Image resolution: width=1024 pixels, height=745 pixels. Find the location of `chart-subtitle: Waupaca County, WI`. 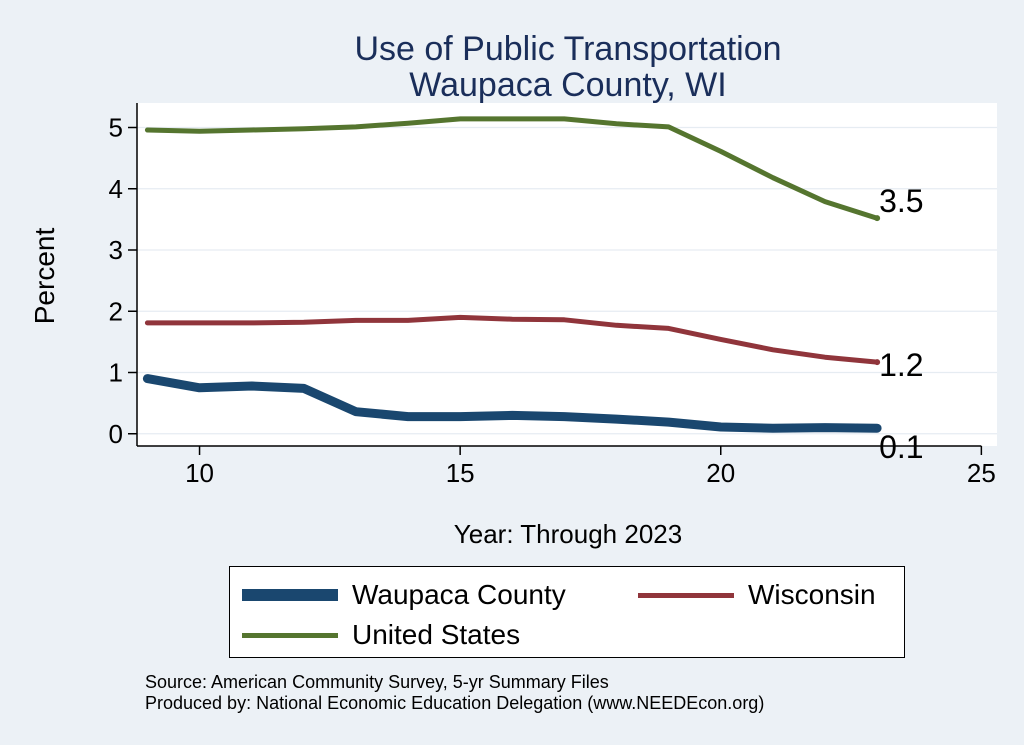

chart-subtitle: Waupaca County, WI is located at coordinates (567, 85).